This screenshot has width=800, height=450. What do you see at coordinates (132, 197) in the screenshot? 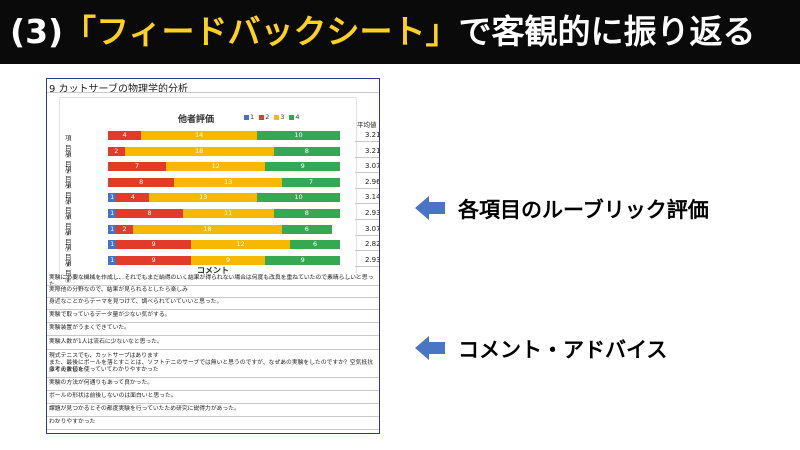
I see `data-label: 4` at bounding box center [132, 197].